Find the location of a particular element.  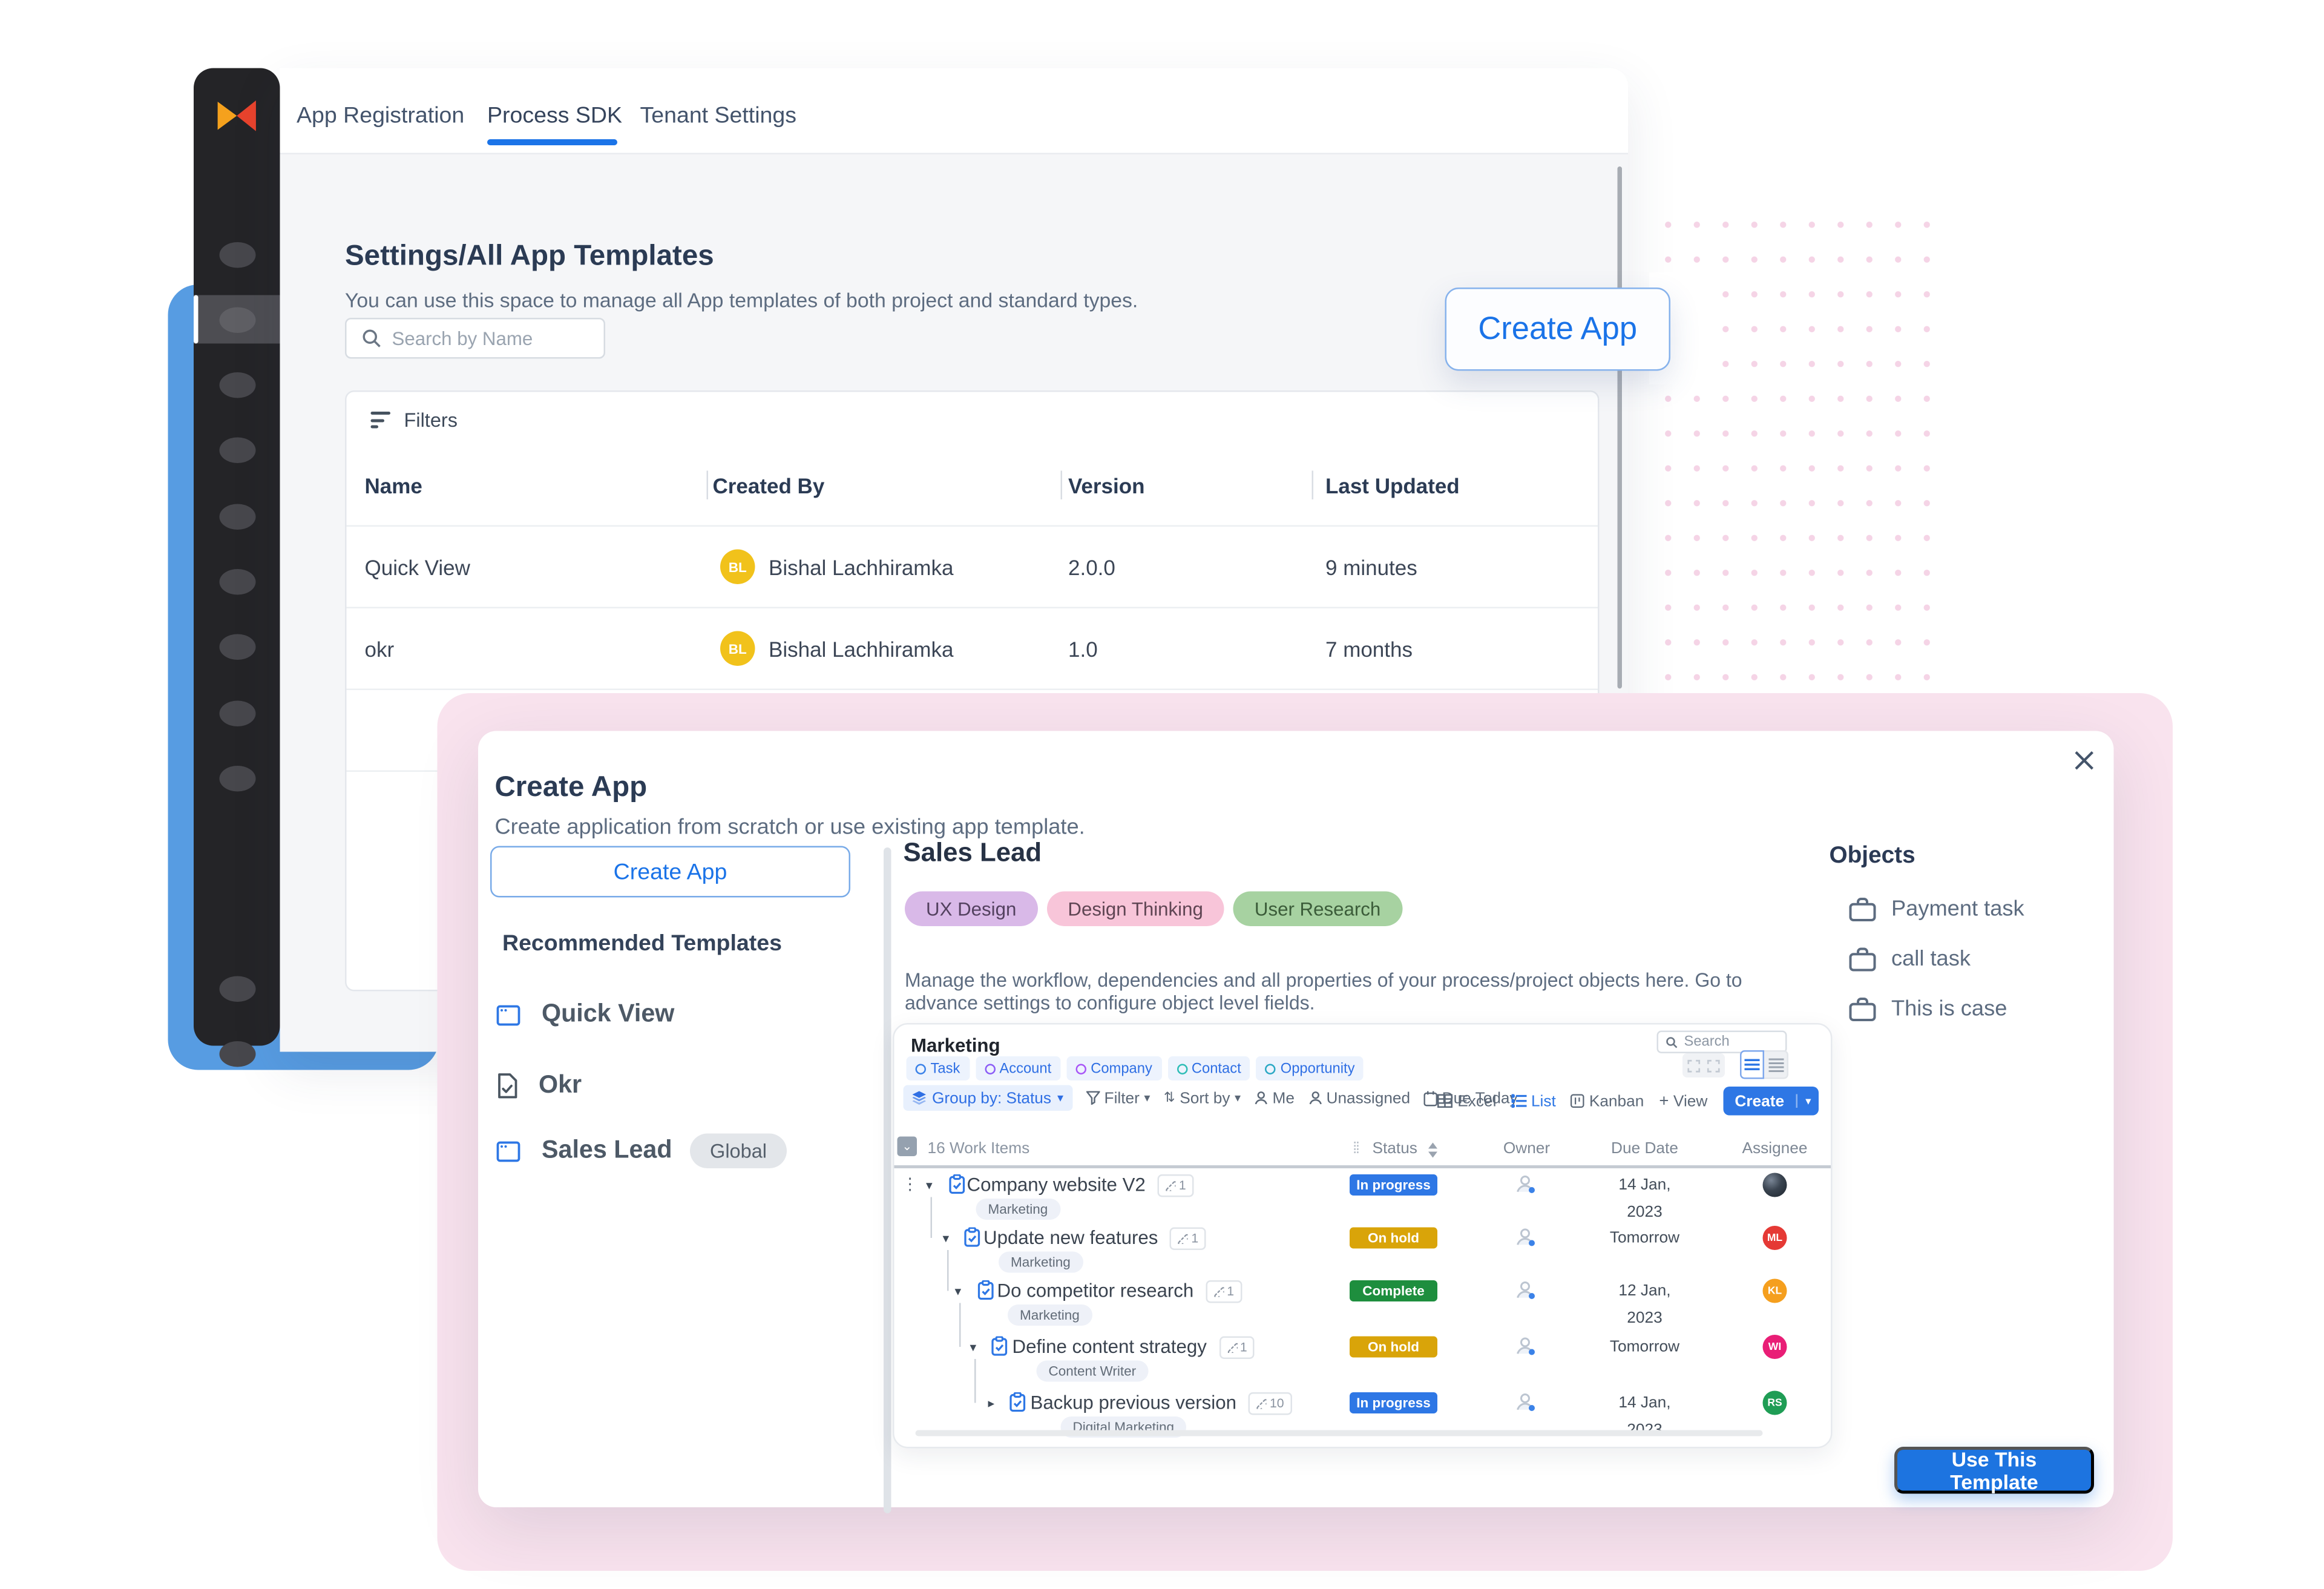

sort-arrows-icon is located at coordinates (1433, 1150).